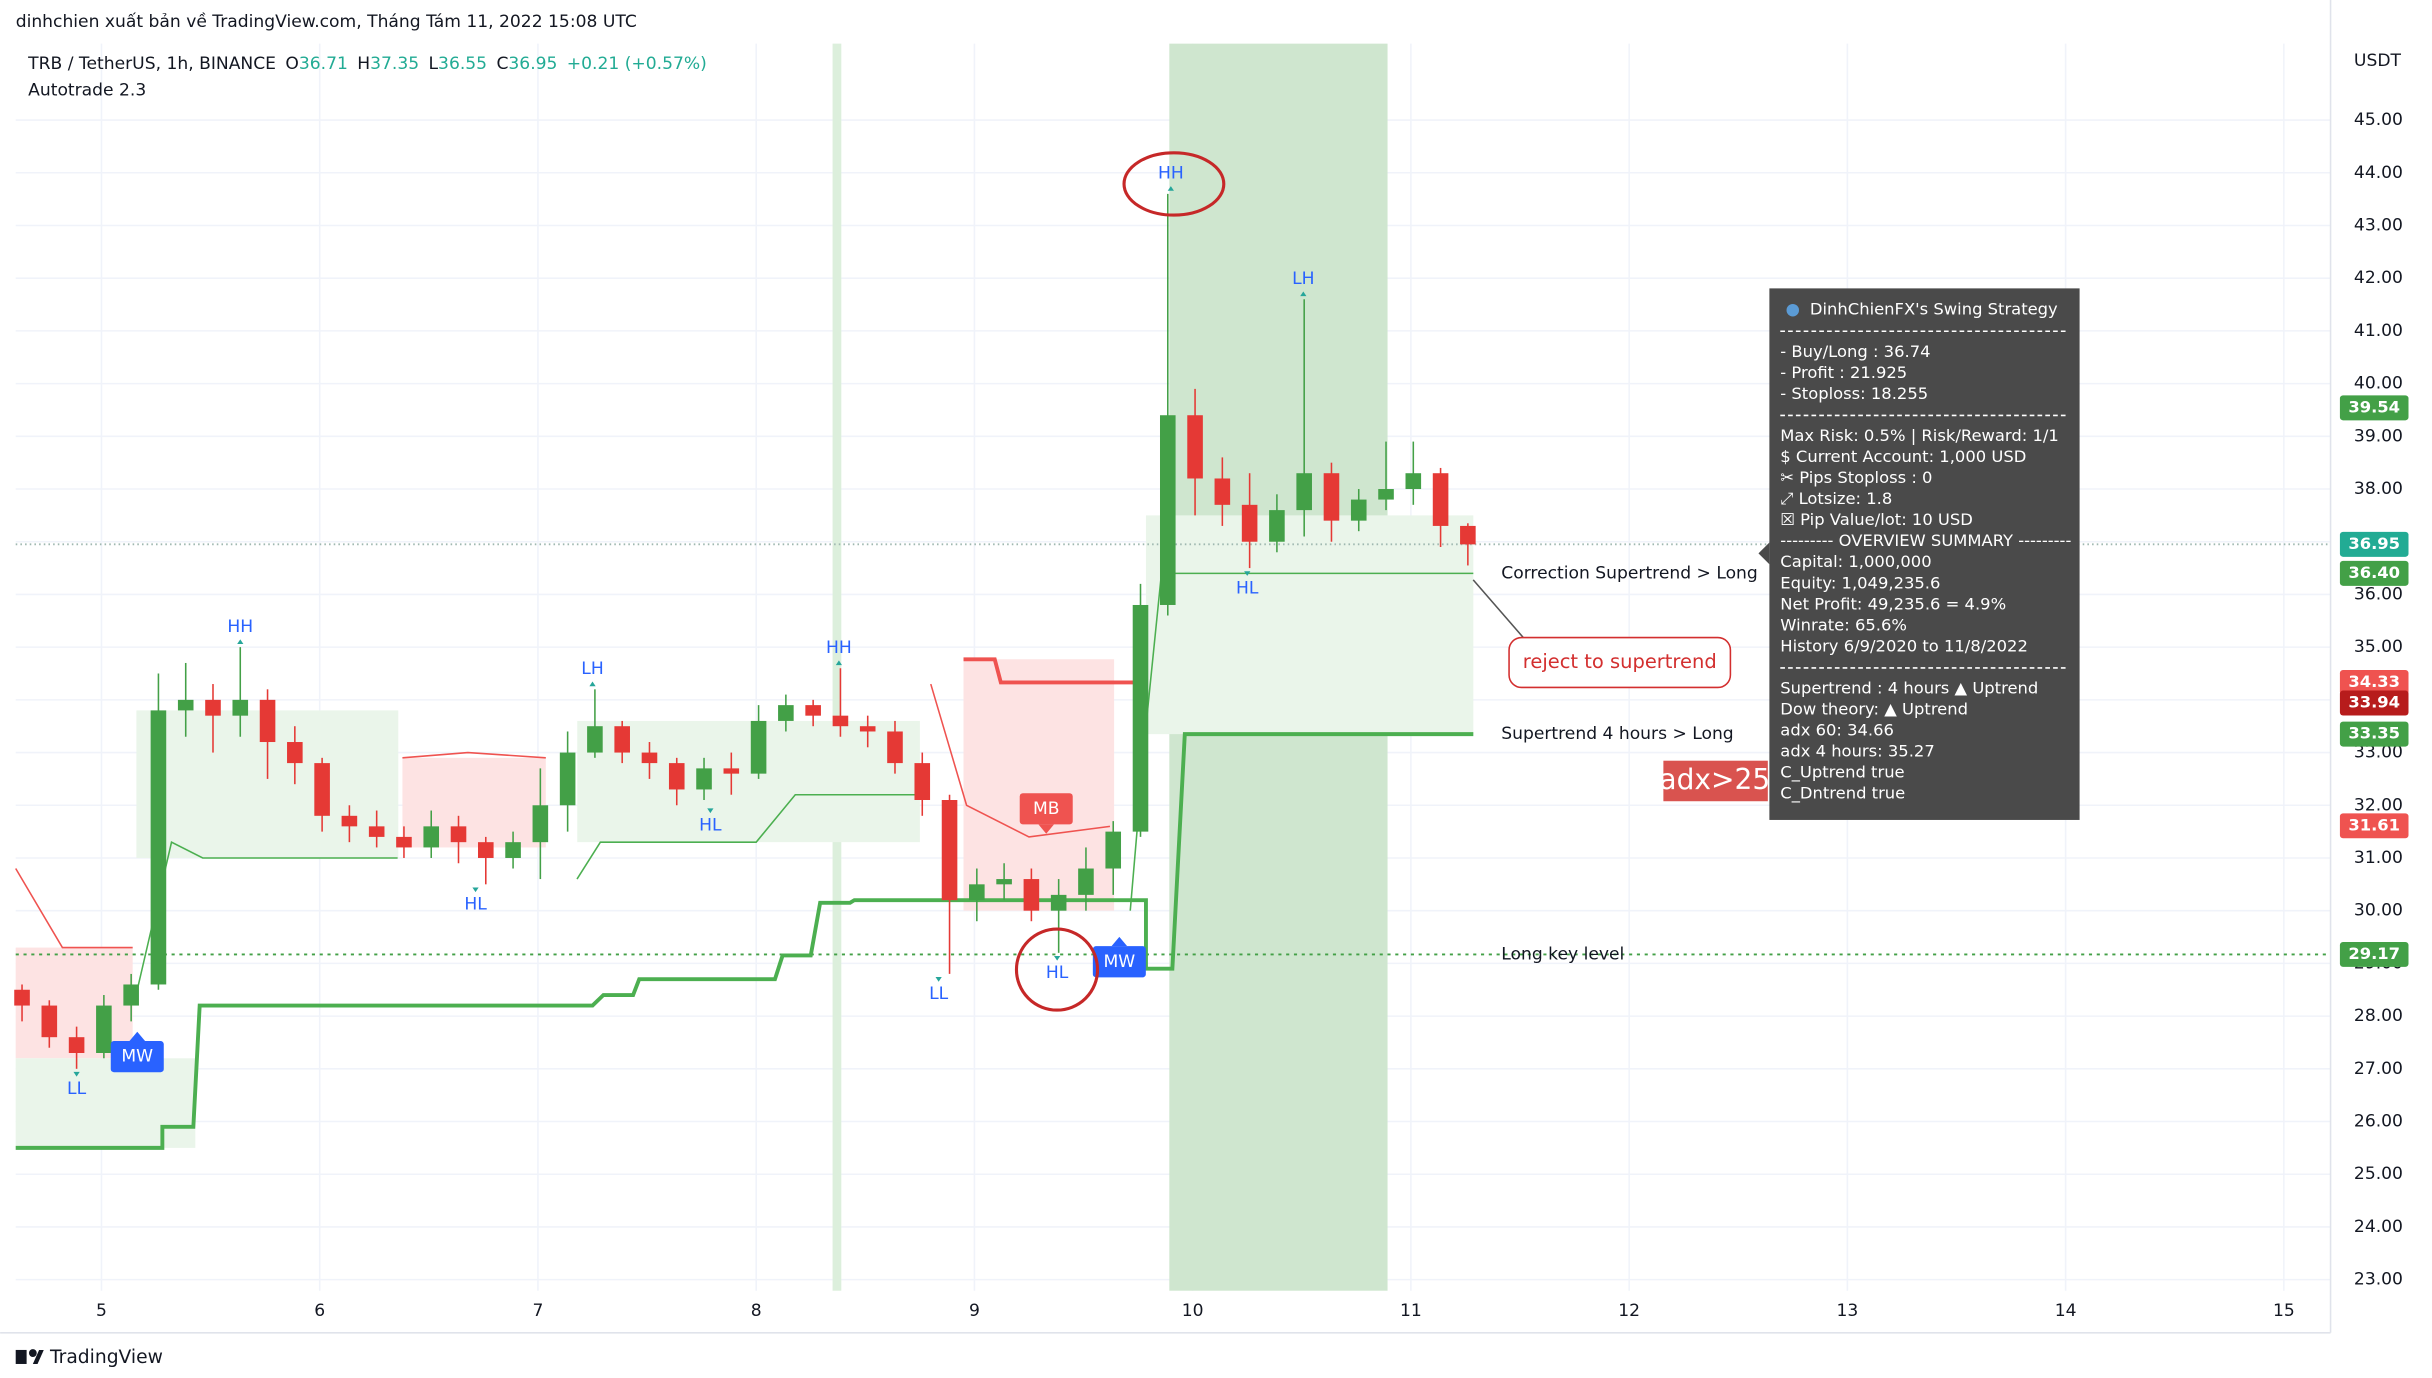 This screenshot has width=2432, height=1378. What do you see at coordinates (87, 90) in the screenshot?
I see `indicator: Autotrade 2.3` at bounding box center [87, 90].